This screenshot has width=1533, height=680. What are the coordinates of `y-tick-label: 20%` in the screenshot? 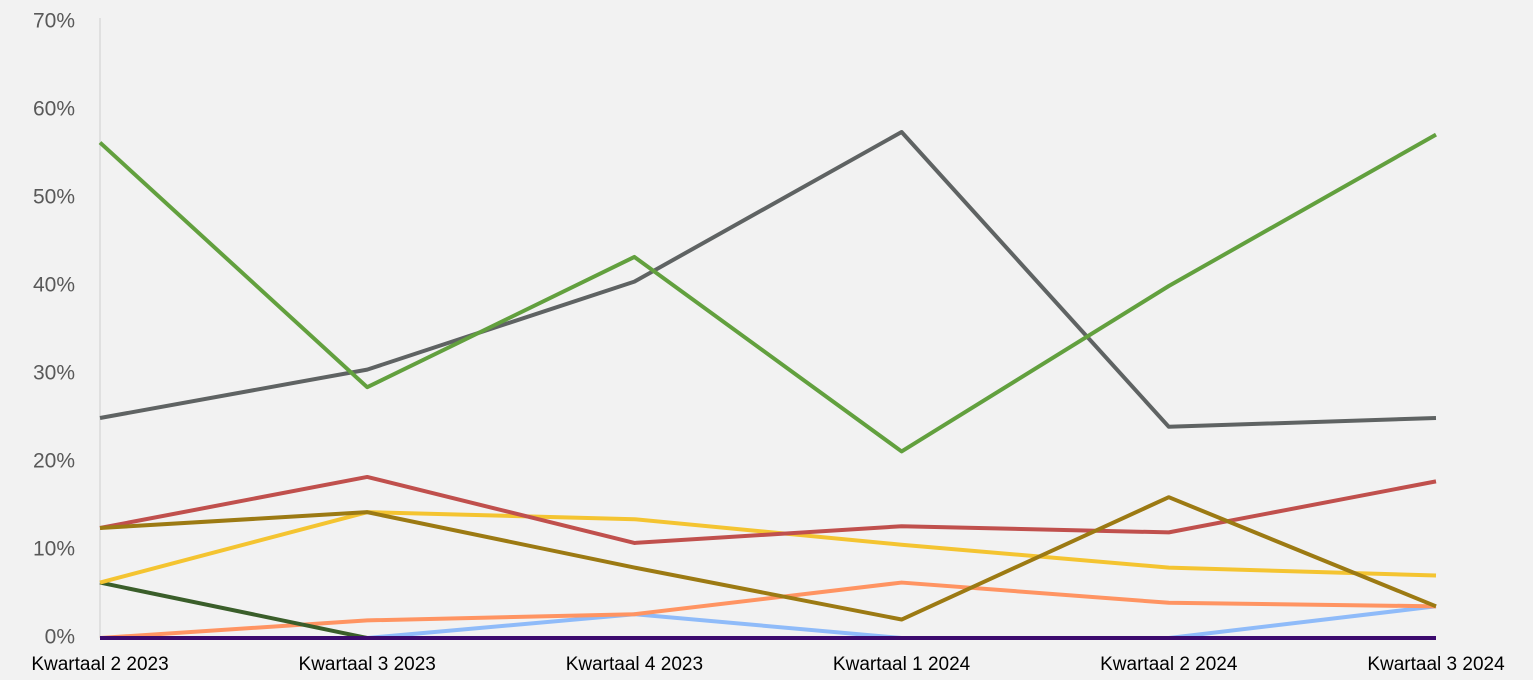 It's located at (54, 461).